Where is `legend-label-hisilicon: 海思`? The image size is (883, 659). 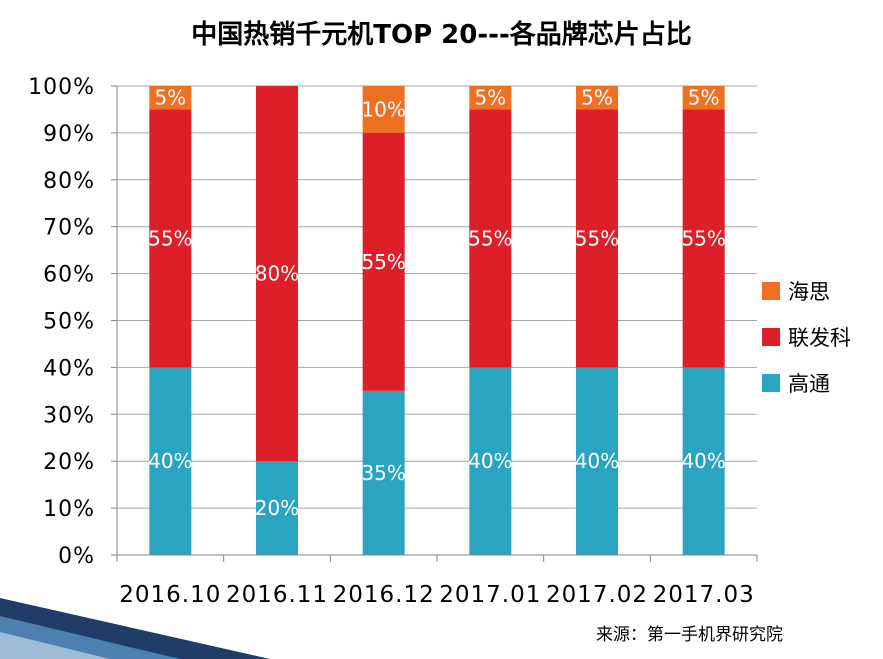
legend-label-hisilicon: 海思 is located at coordinates (809, 292).